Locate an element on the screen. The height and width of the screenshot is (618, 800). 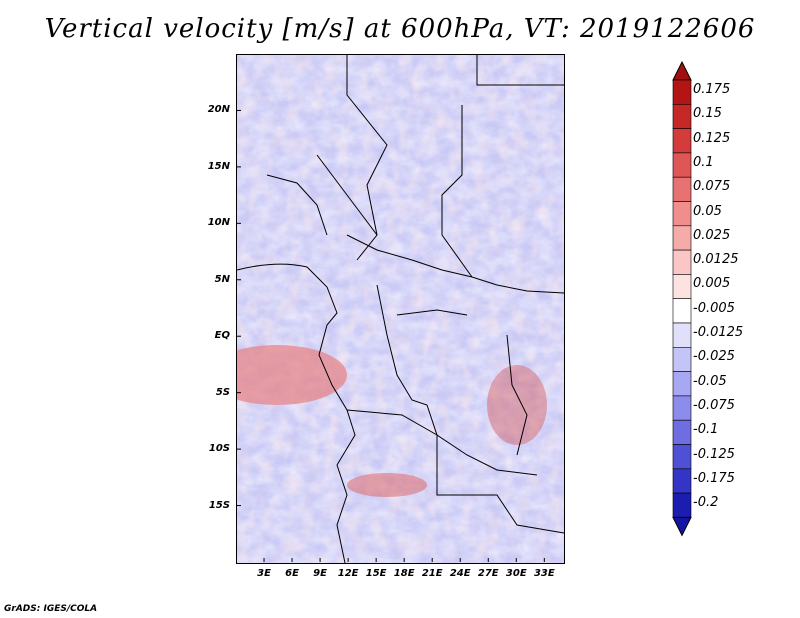
lon-tick-label: 33E is located at coordinates (544, 573).